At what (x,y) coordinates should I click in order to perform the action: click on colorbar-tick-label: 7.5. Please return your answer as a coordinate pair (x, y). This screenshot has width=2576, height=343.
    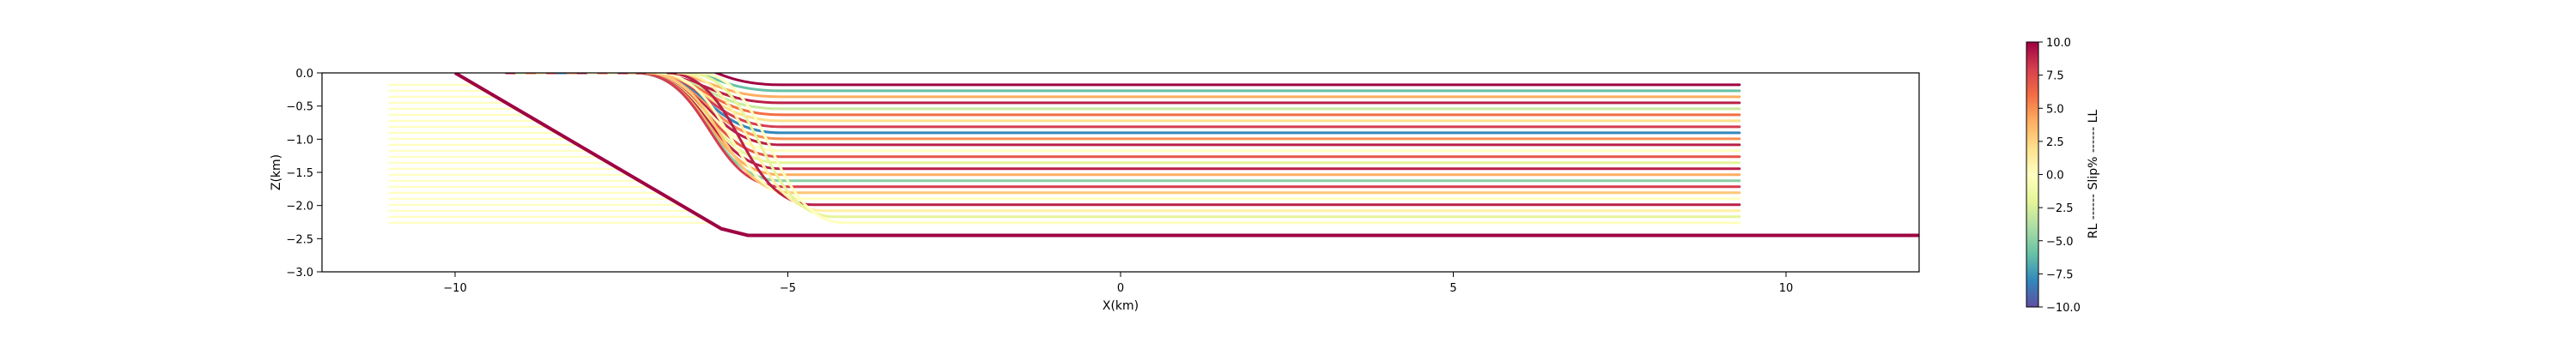
    Looking at the image, I should click on (2055, 76).